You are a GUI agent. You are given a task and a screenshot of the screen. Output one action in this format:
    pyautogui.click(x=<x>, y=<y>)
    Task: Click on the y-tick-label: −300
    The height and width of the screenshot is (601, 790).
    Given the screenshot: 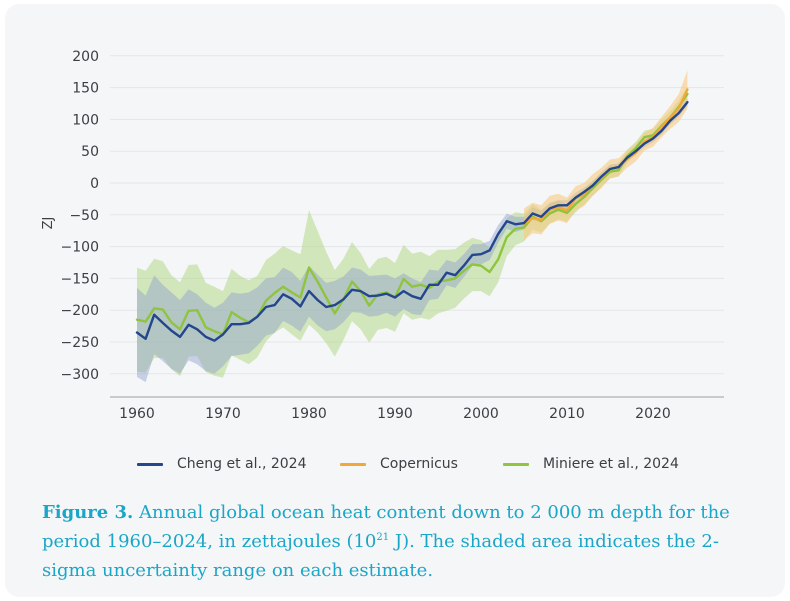 What is the action you would take?
    pyautogui.click(x=80, y=375)
    